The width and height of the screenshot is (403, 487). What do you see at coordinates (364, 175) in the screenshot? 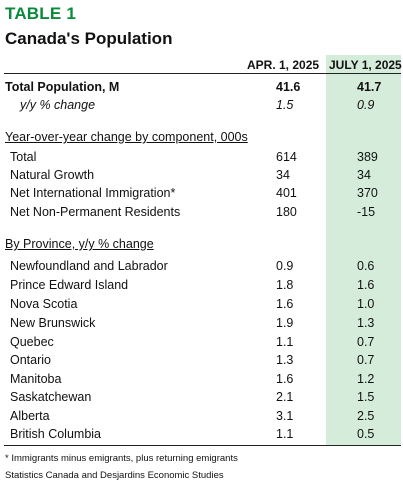
I see `value-july: 34` at bounding box center [364, 175].